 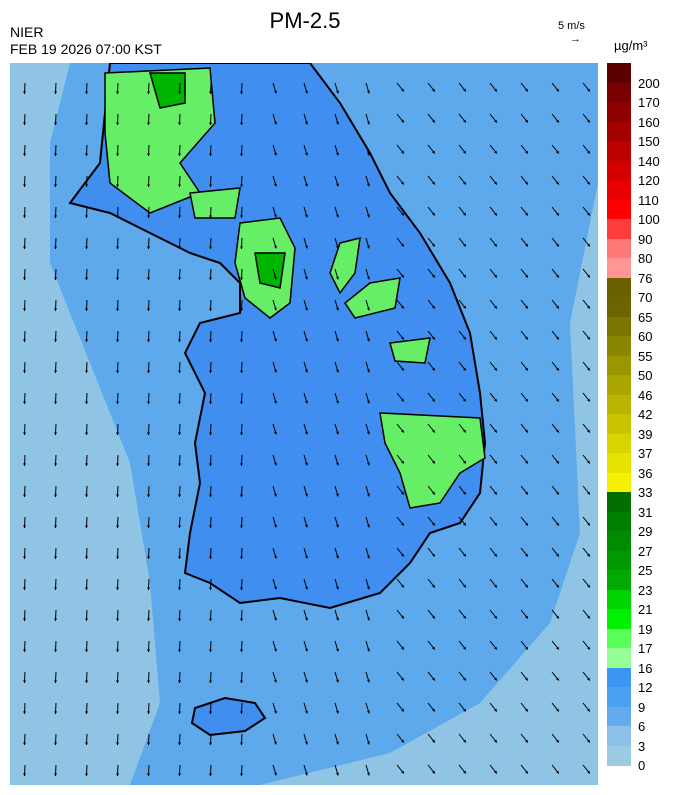 I want to click on pollution-area, so click(x=410, y=350).